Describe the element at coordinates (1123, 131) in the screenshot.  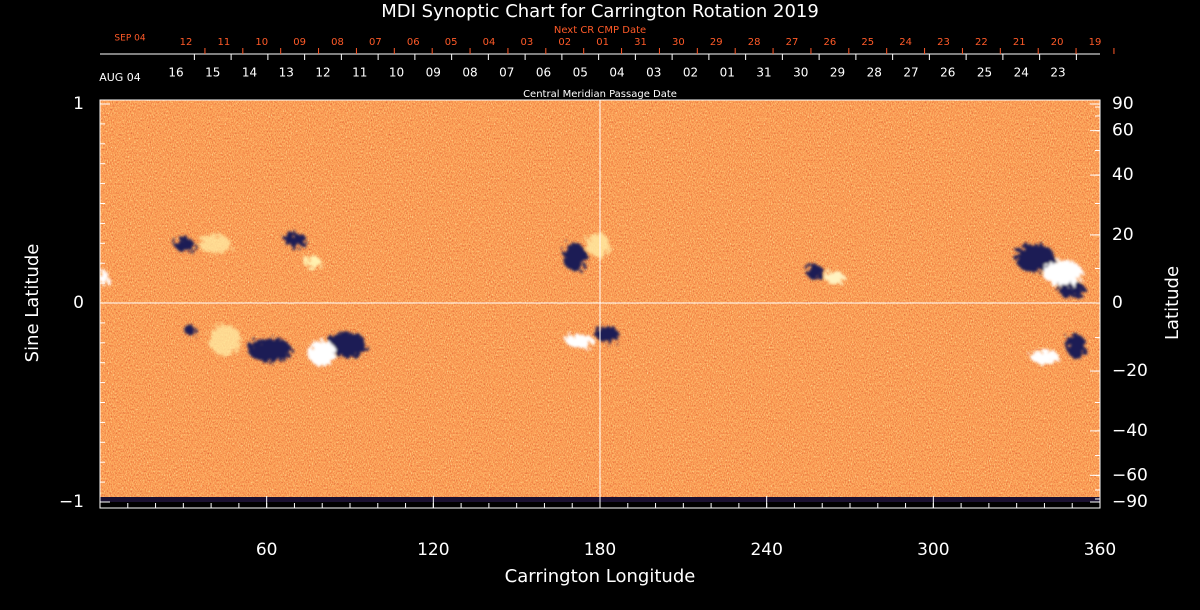
I see `y2-tick-label: 60` at that location.